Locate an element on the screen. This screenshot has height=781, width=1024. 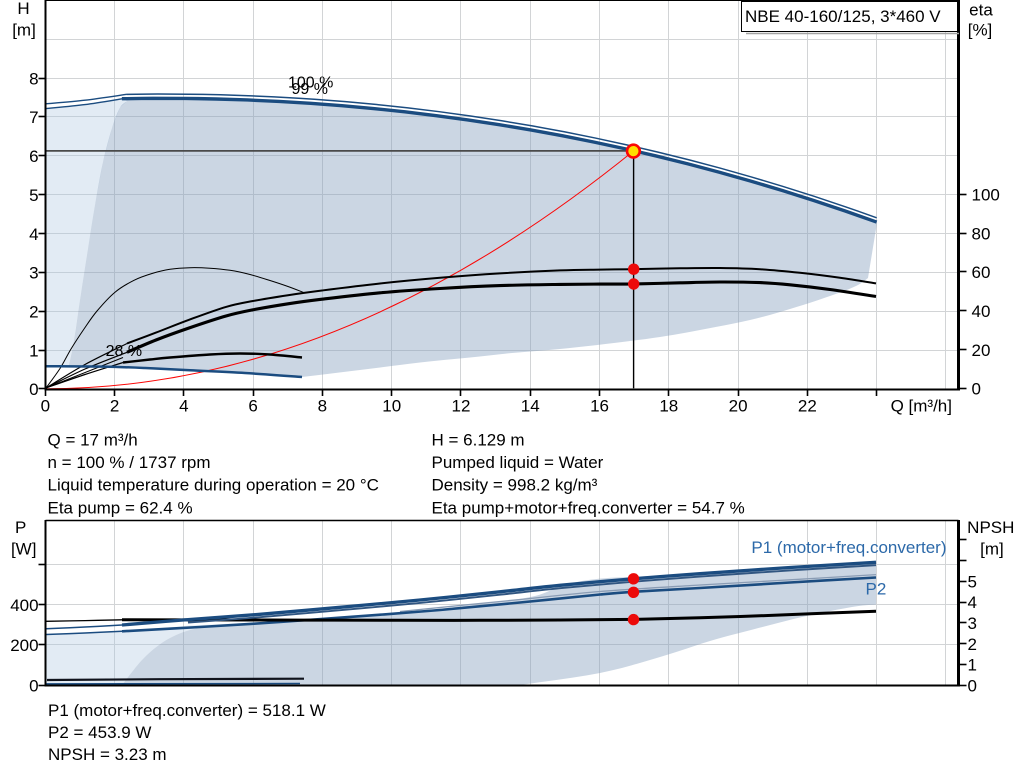
svg-text: P2 is located at coordinates (876, 589).